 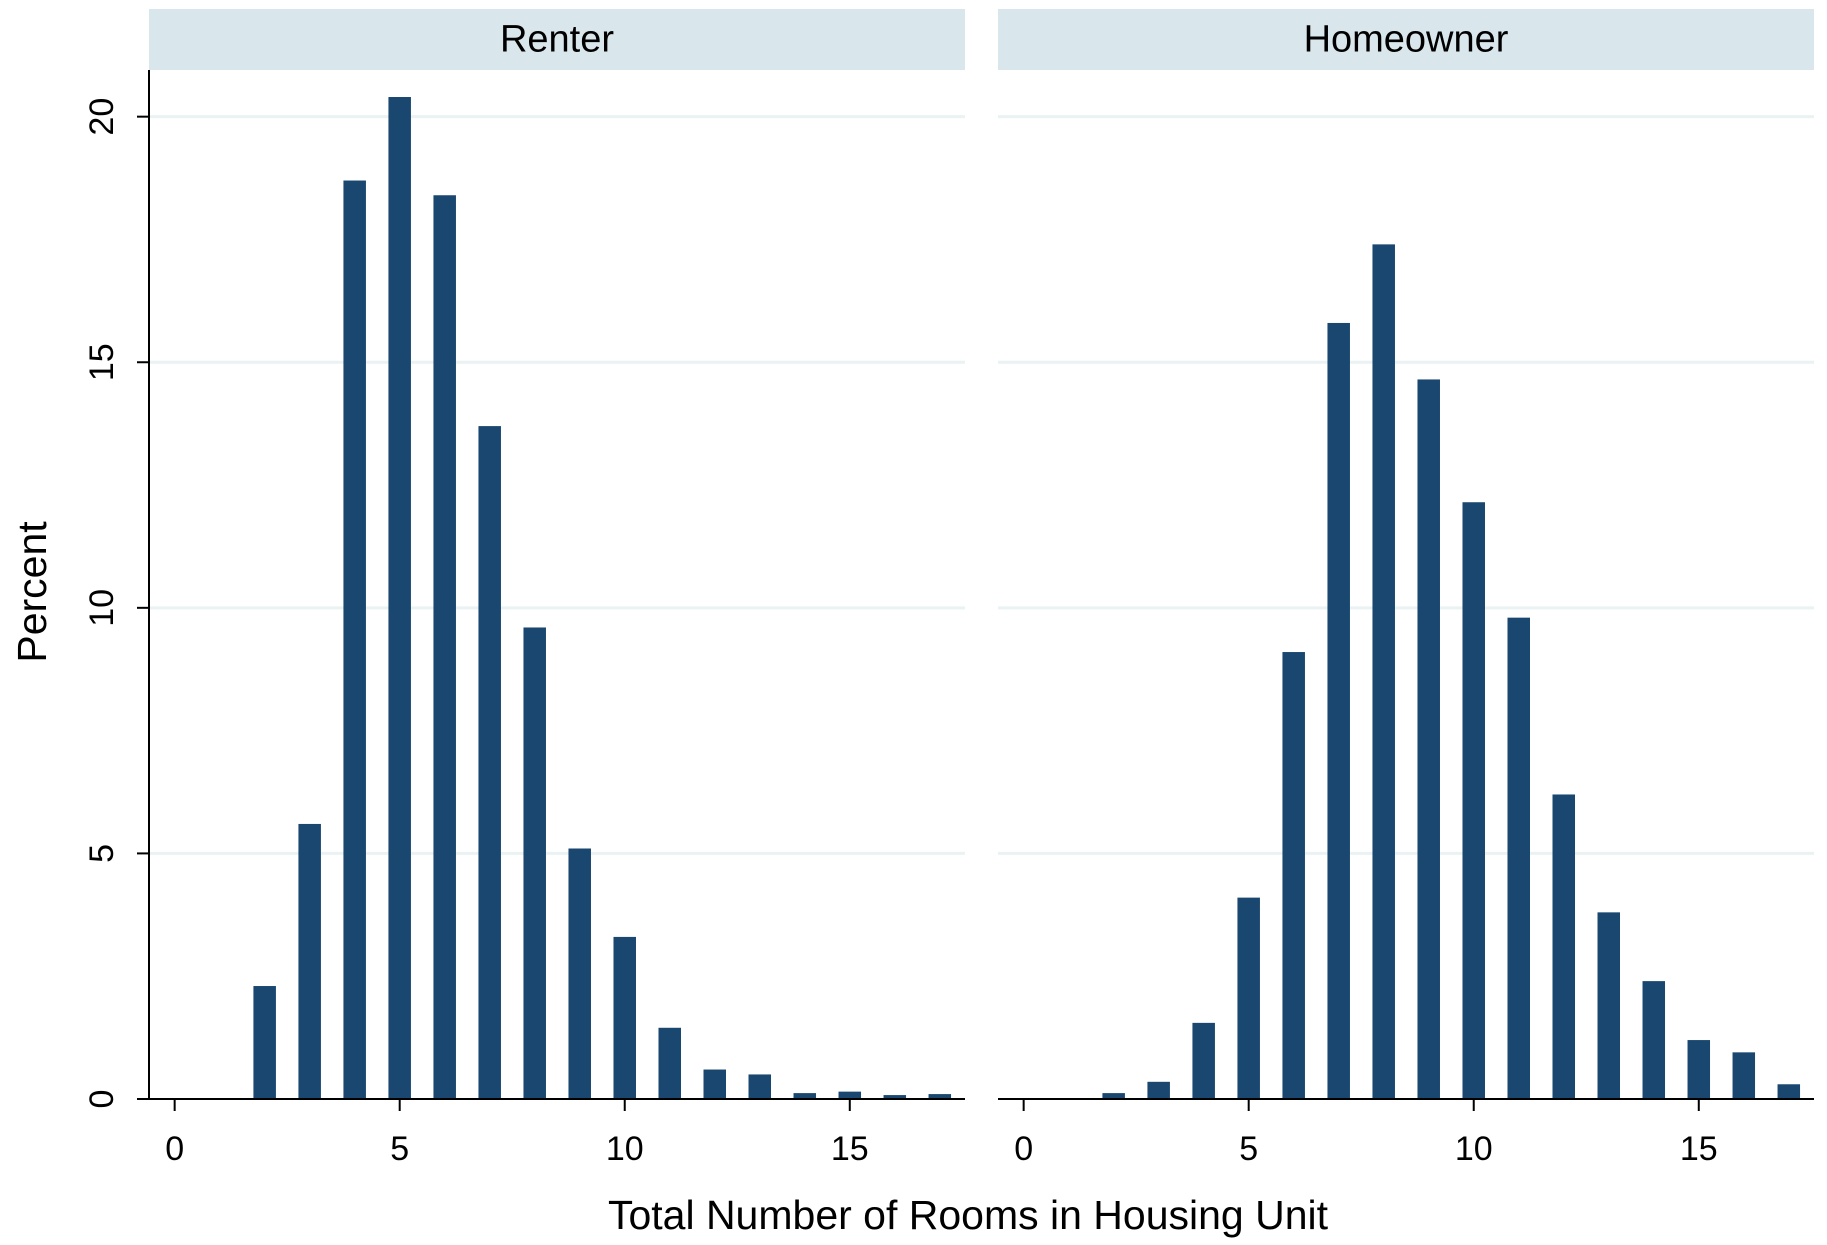 What do you see at coordinates (102, 853) in the screenshot?
I see `y-tick-label: 5` at bounding box center [102, 853].